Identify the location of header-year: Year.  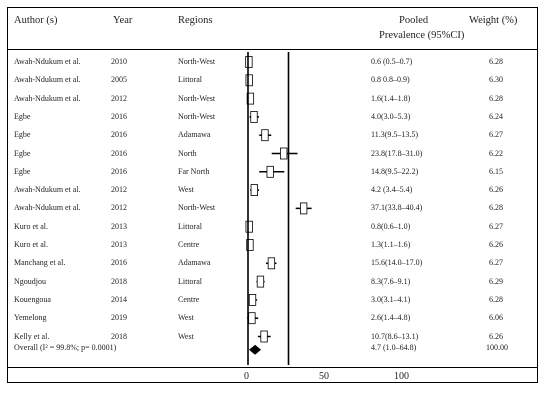
(123, 20).